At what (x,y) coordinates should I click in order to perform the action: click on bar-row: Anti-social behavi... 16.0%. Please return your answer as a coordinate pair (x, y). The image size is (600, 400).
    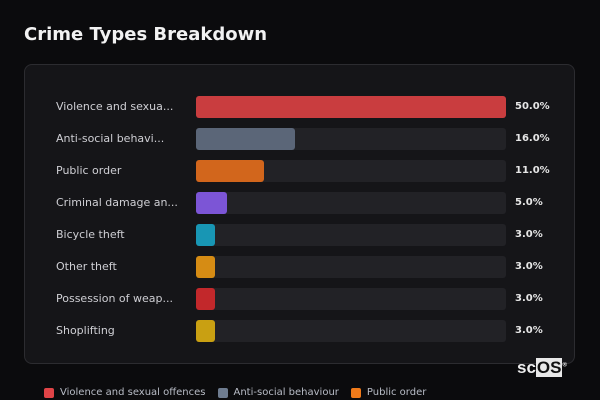
    Looking at the image, I should click on (299, 139).